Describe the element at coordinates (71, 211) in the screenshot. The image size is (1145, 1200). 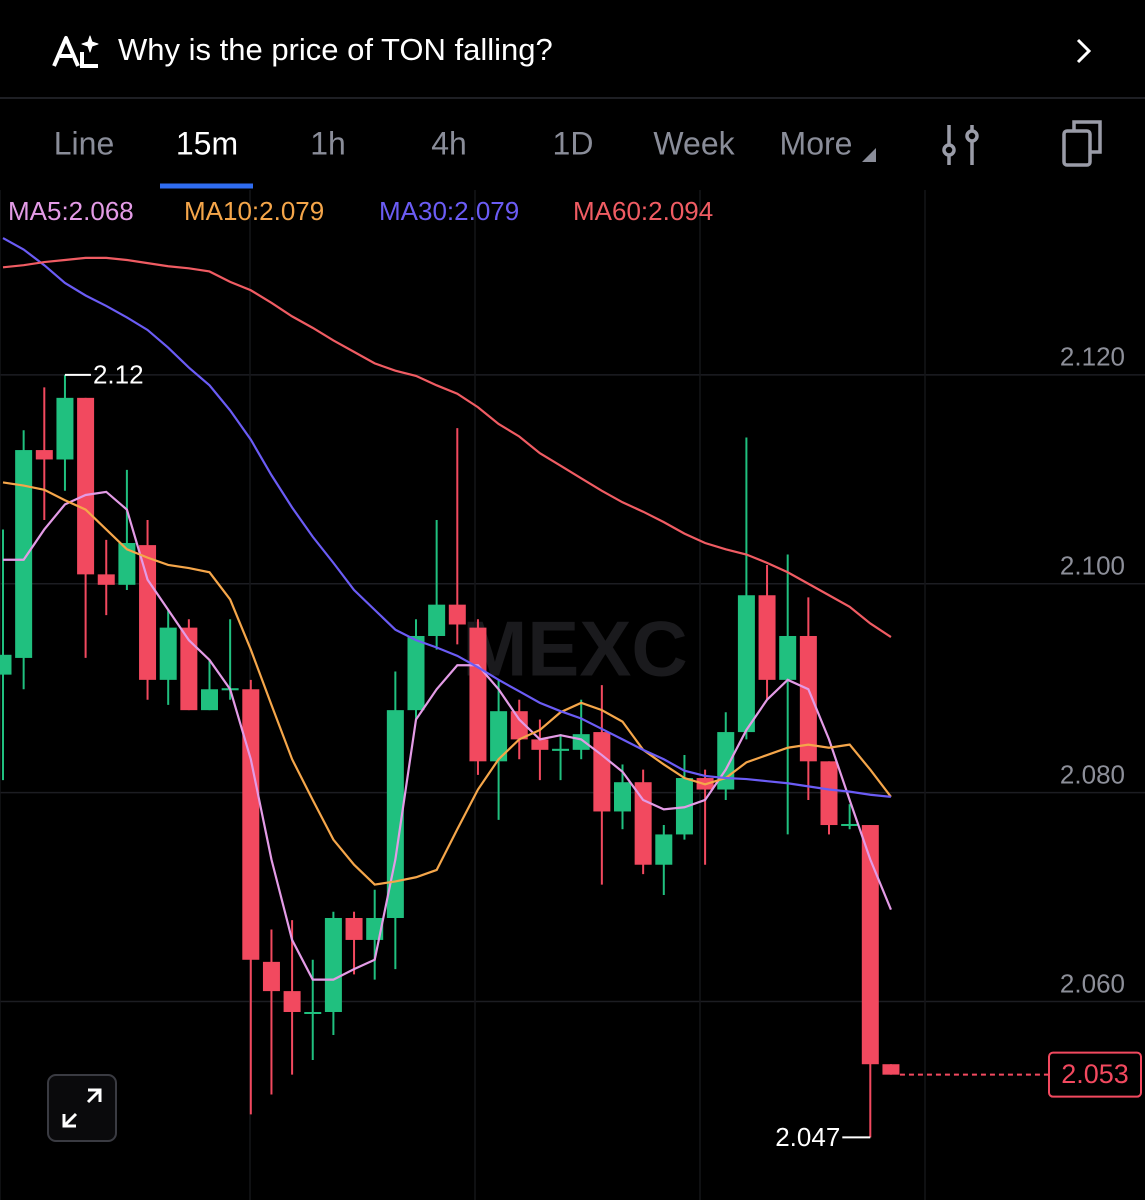
I see `legend-entry: MA5:2.068` at that location.